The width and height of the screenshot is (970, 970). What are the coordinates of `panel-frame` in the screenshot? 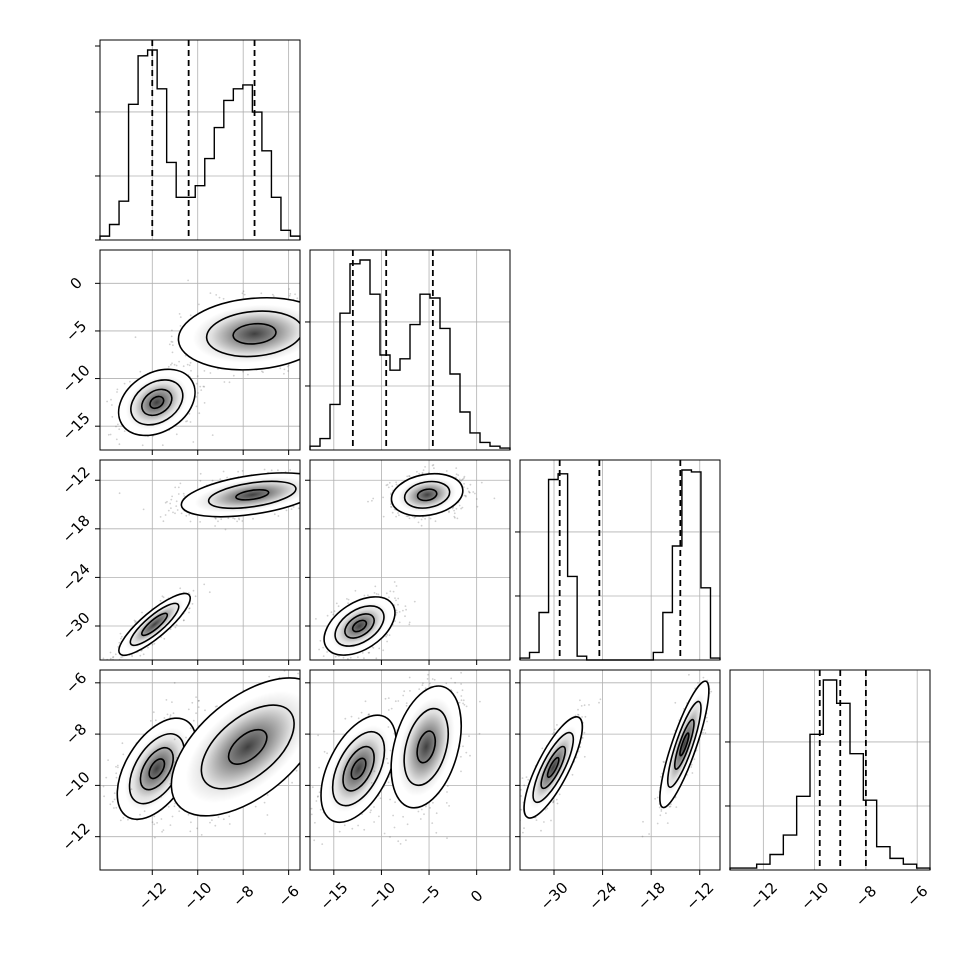 It's located at (830, 770).